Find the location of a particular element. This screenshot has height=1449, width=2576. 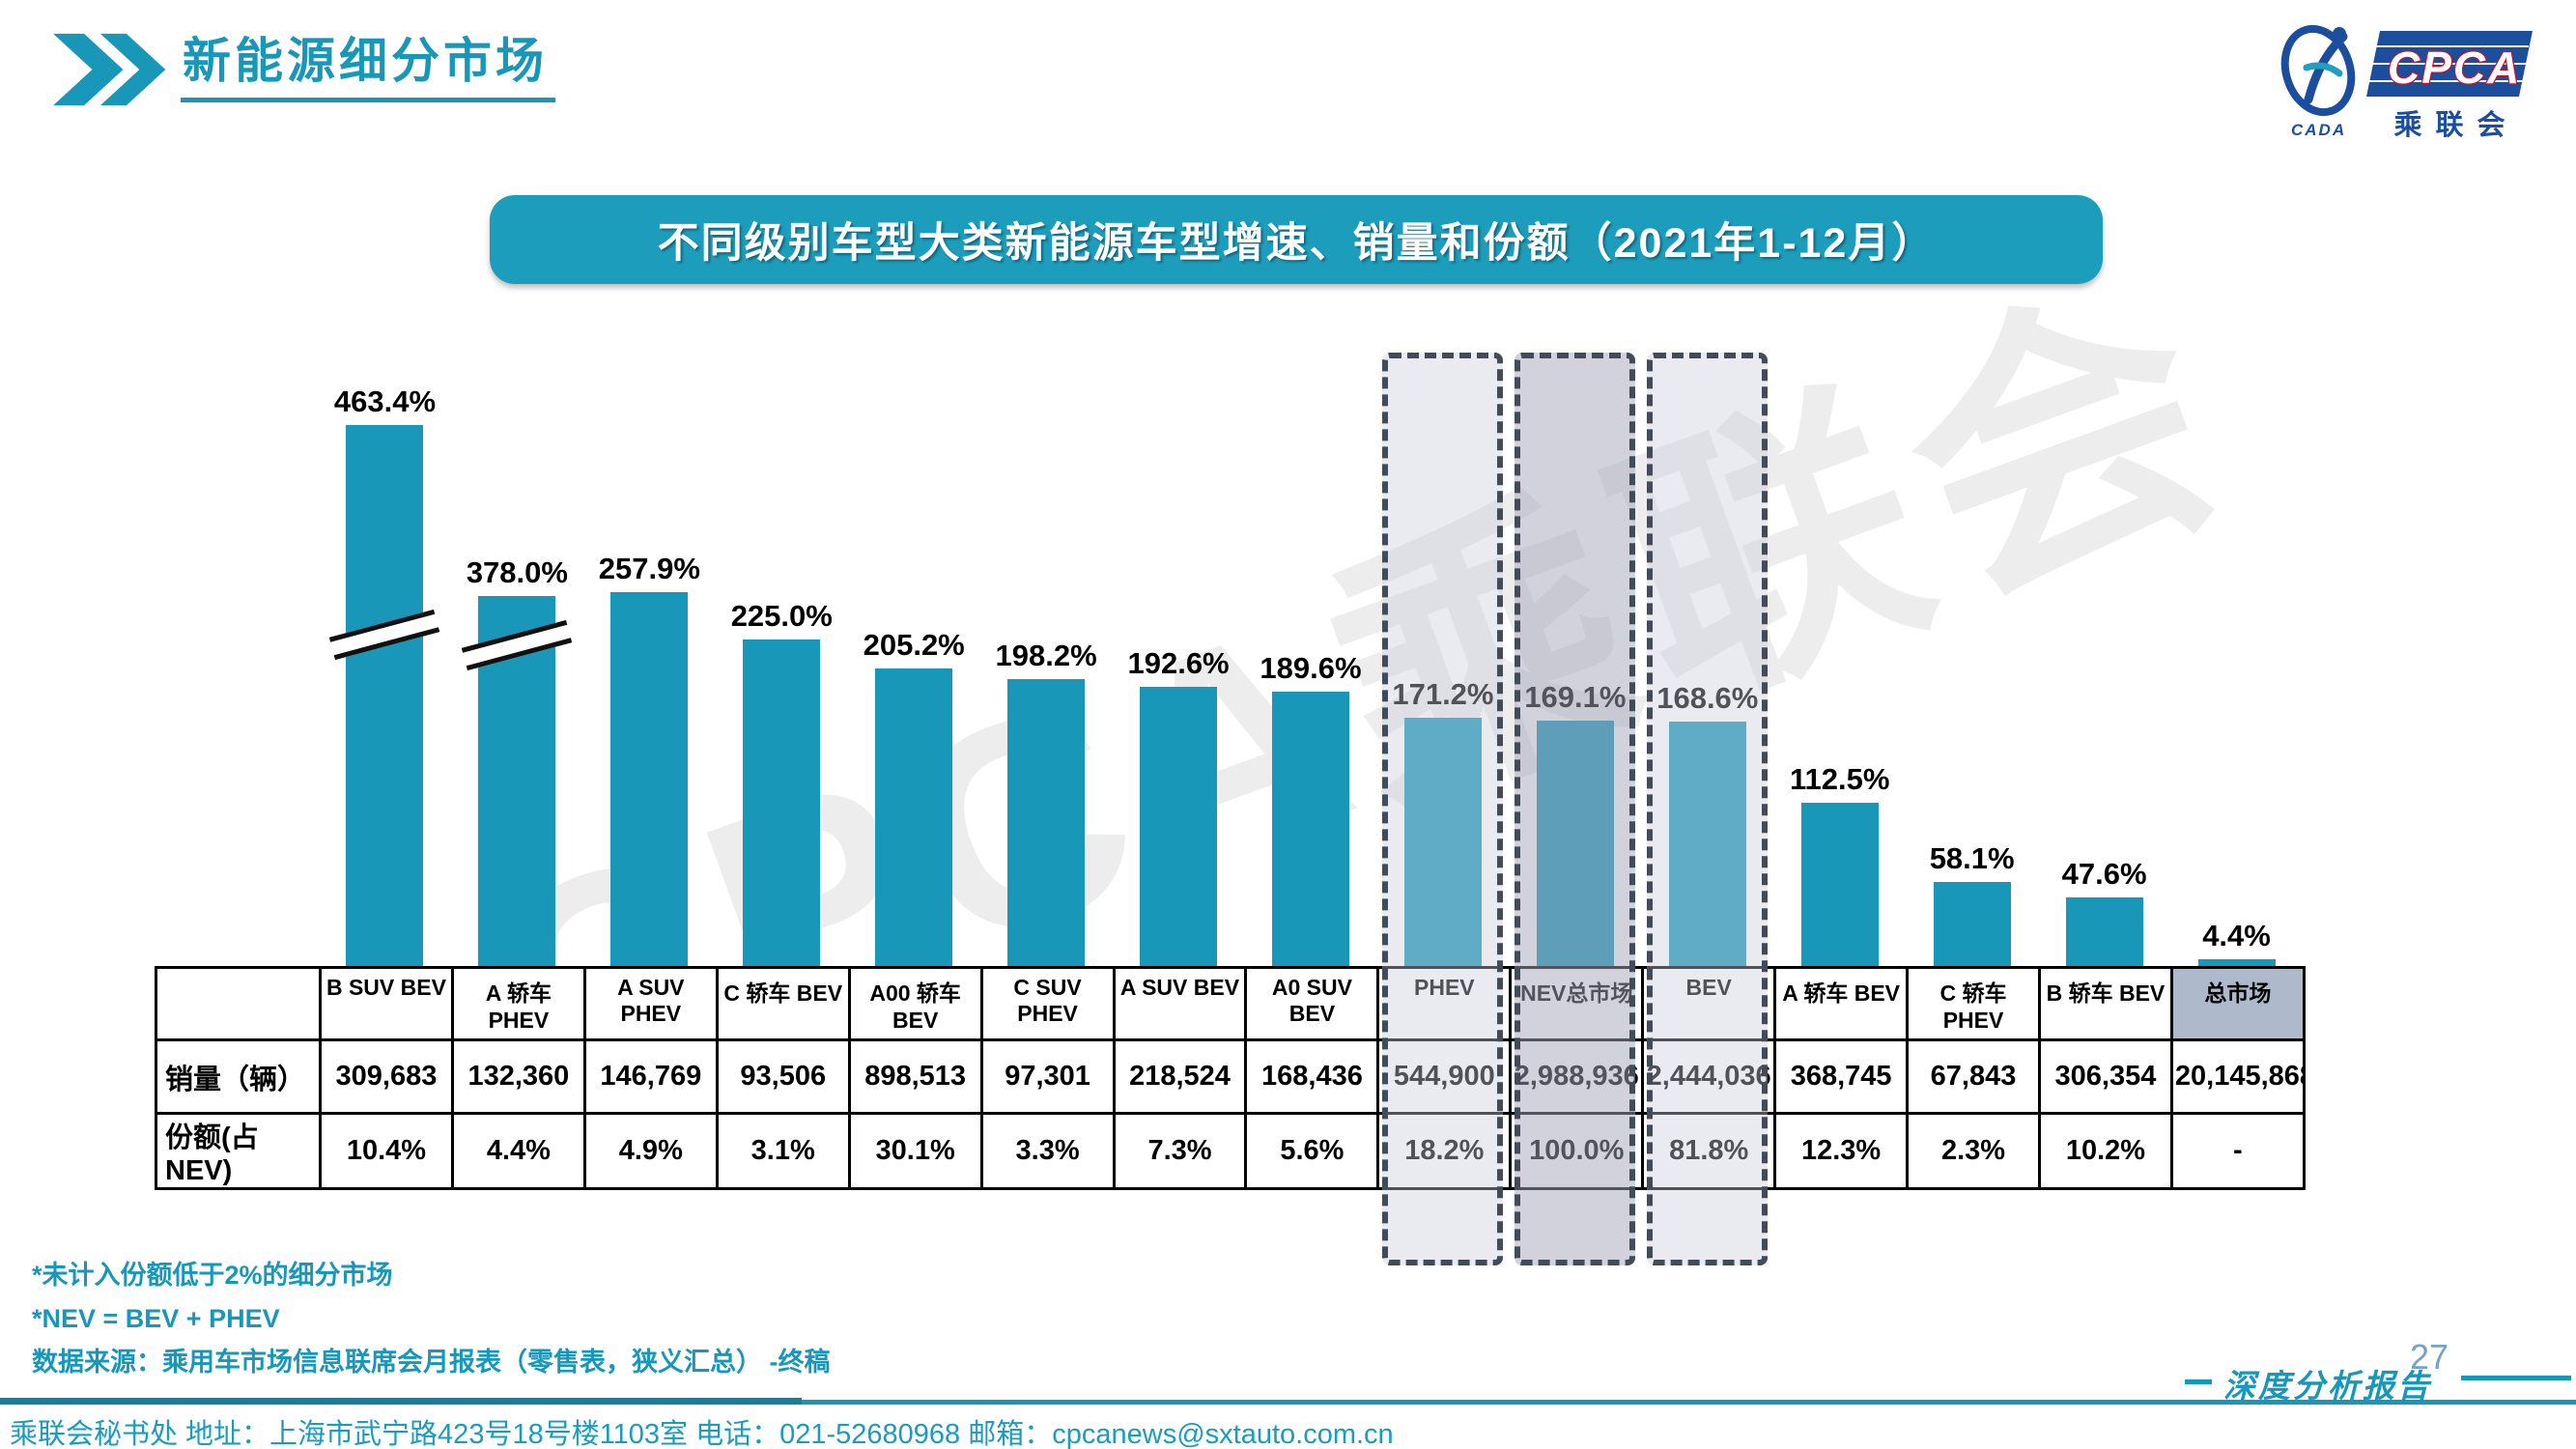

bar-PHEV is located at coordinates (1442, 842).